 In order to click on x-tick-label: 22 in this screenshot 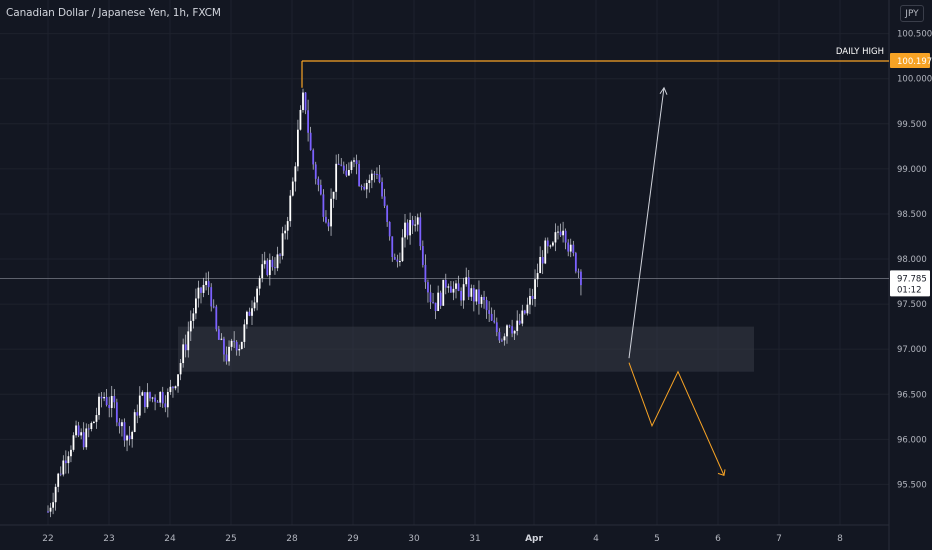, I will do `click(47, 539)`.